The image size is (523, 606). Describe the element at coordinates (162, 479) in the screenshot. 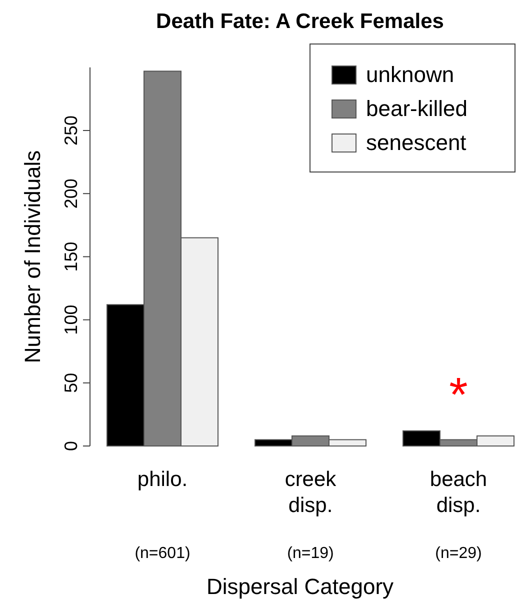

I see `x-tick-label: philo.` at that location.